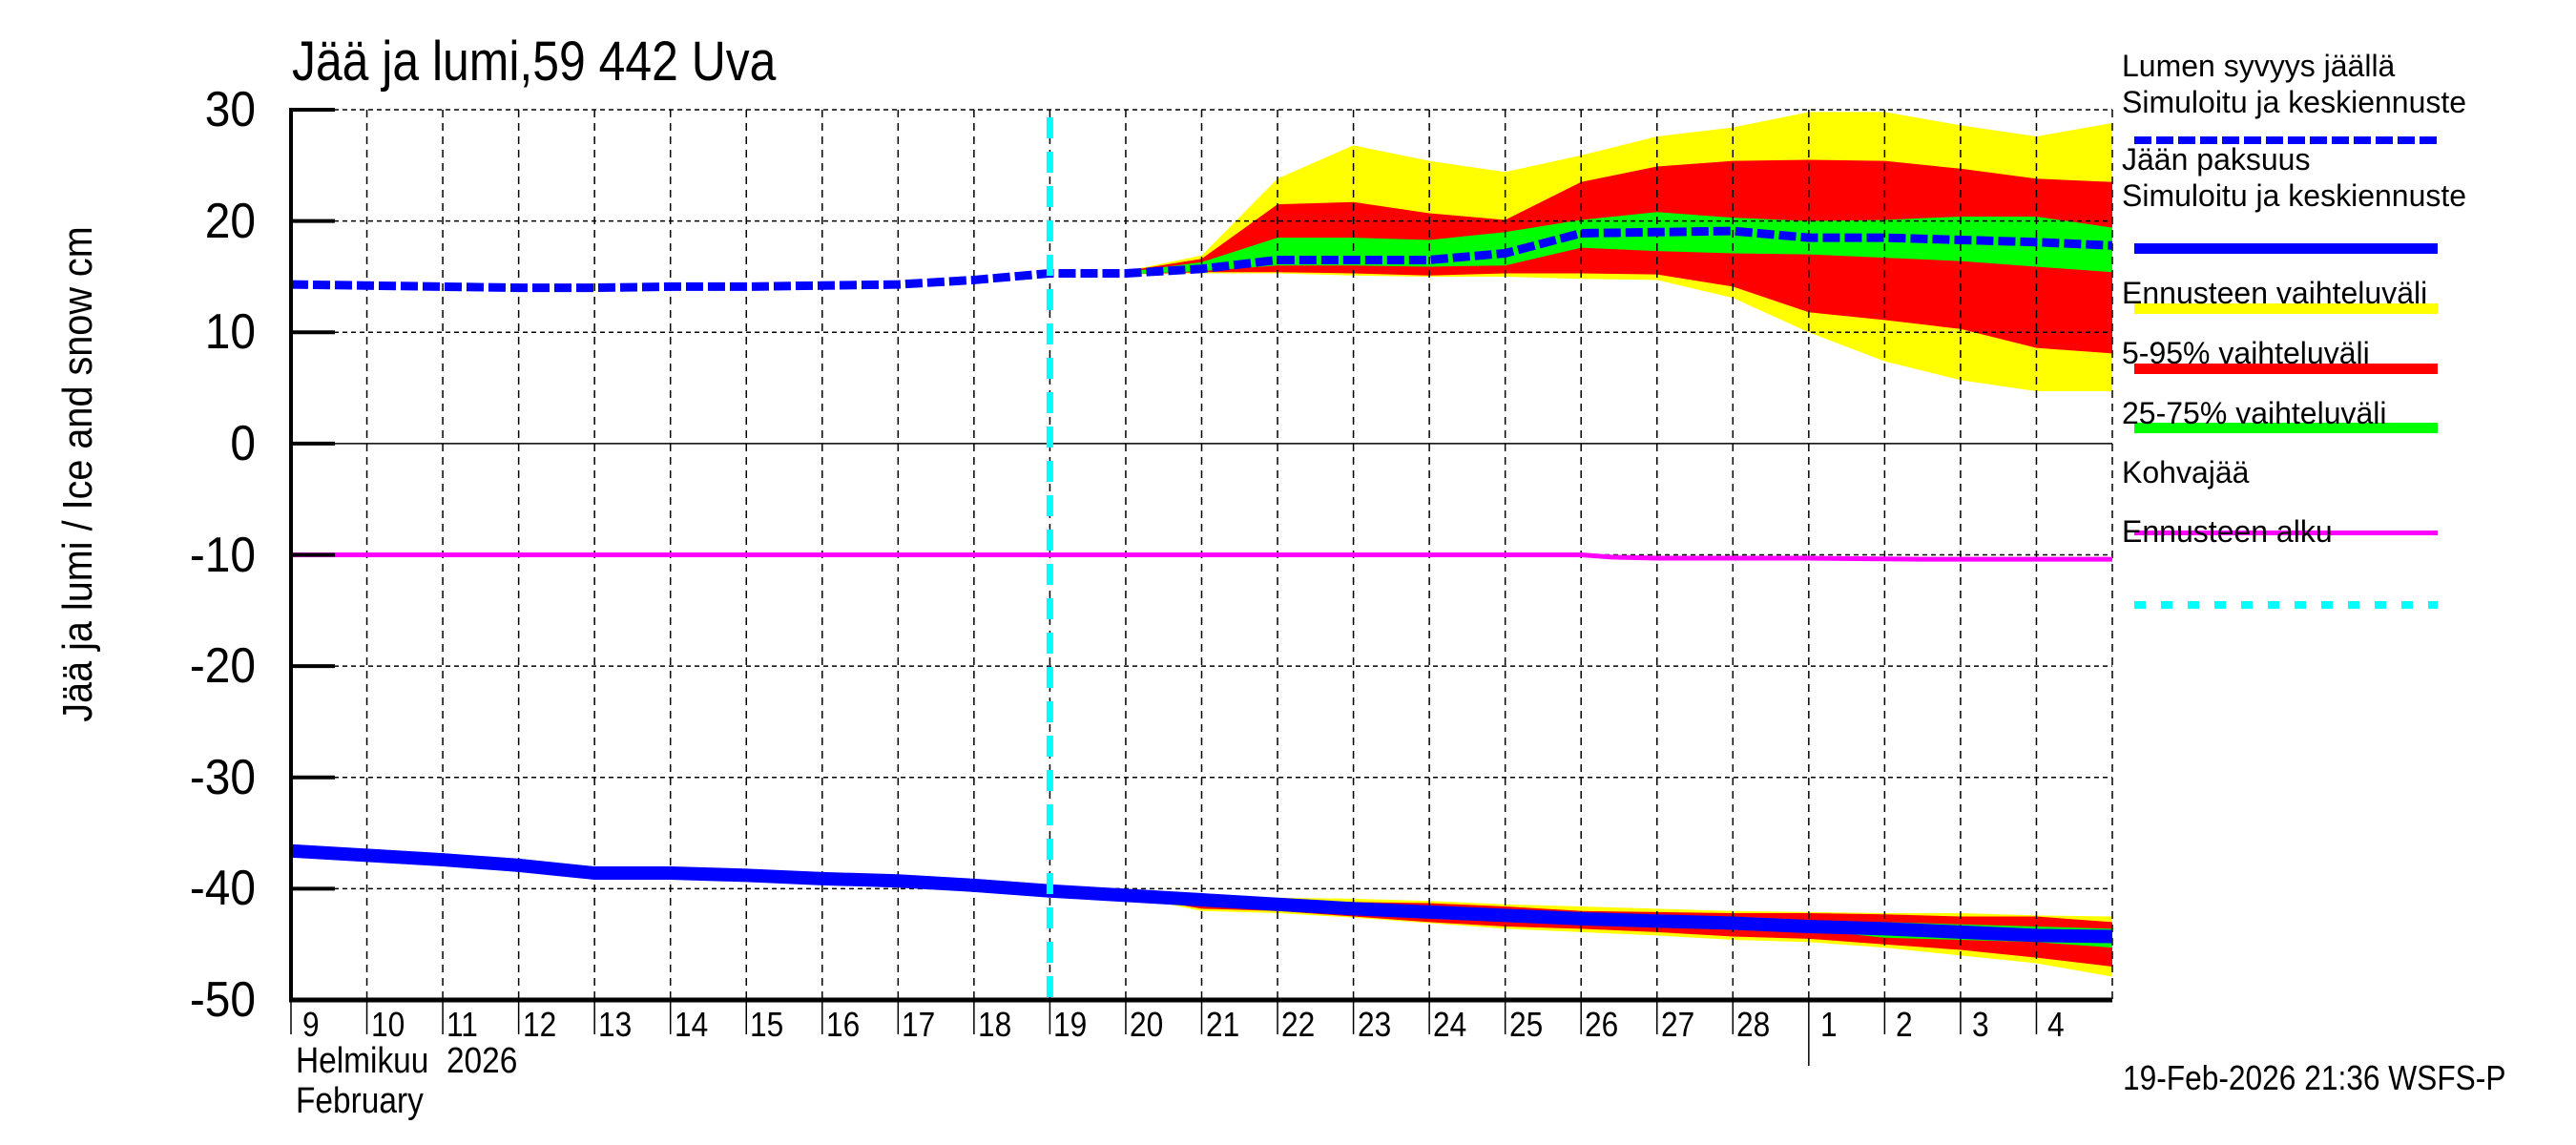 The height and width of the screenshot is (1145, 2576). Describe the element at coordinates (222, 889) in the screenshot. I see `y-tick-label: -40` at that location.